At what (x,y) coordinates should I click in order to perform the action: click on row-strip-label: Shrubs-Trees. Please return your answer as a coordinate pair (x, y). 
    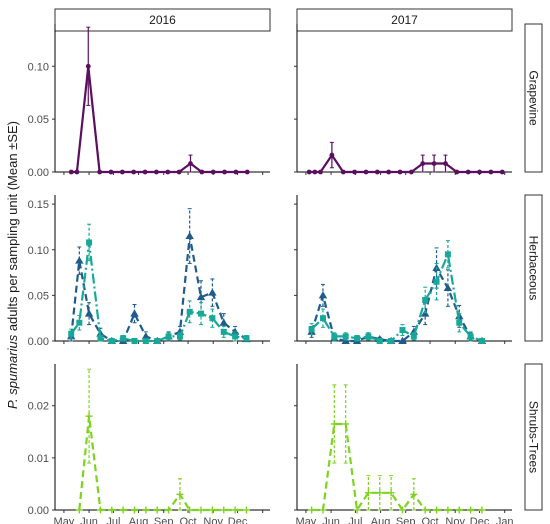
    Looking at the image, I should click on (534, 437).